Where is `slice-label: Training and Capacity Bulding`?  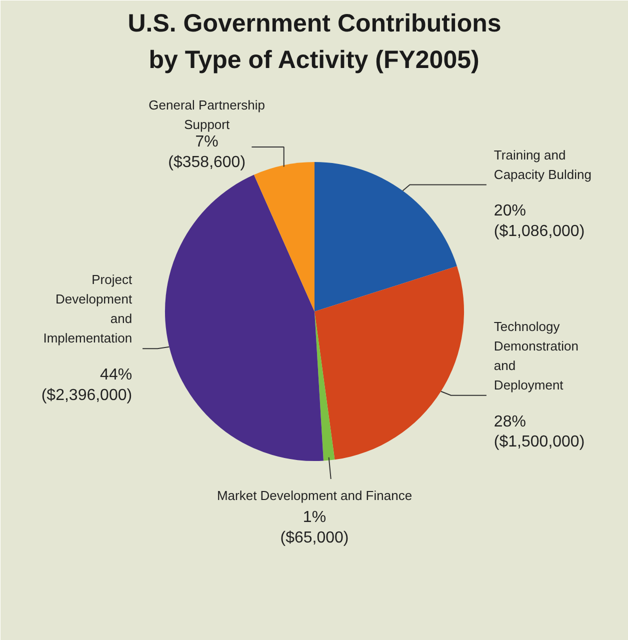 slice-label: Training and Capacity Bulding is located at coordinates (543, 164).